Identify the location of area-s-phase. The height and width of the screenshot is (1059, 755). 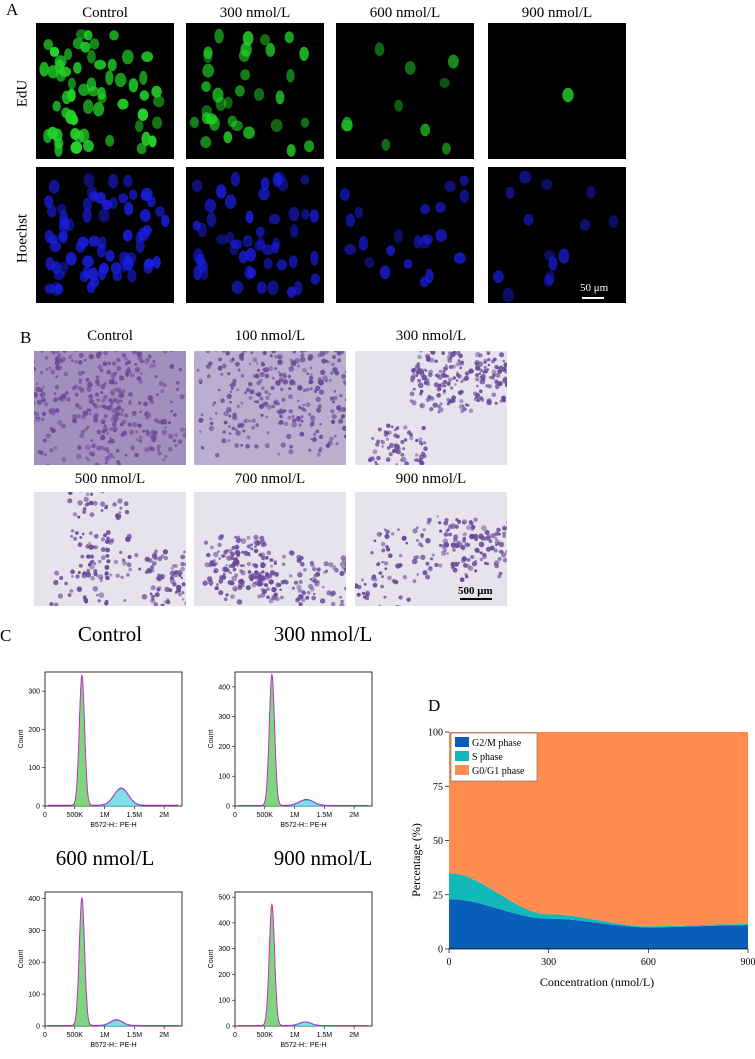
(598, 900).